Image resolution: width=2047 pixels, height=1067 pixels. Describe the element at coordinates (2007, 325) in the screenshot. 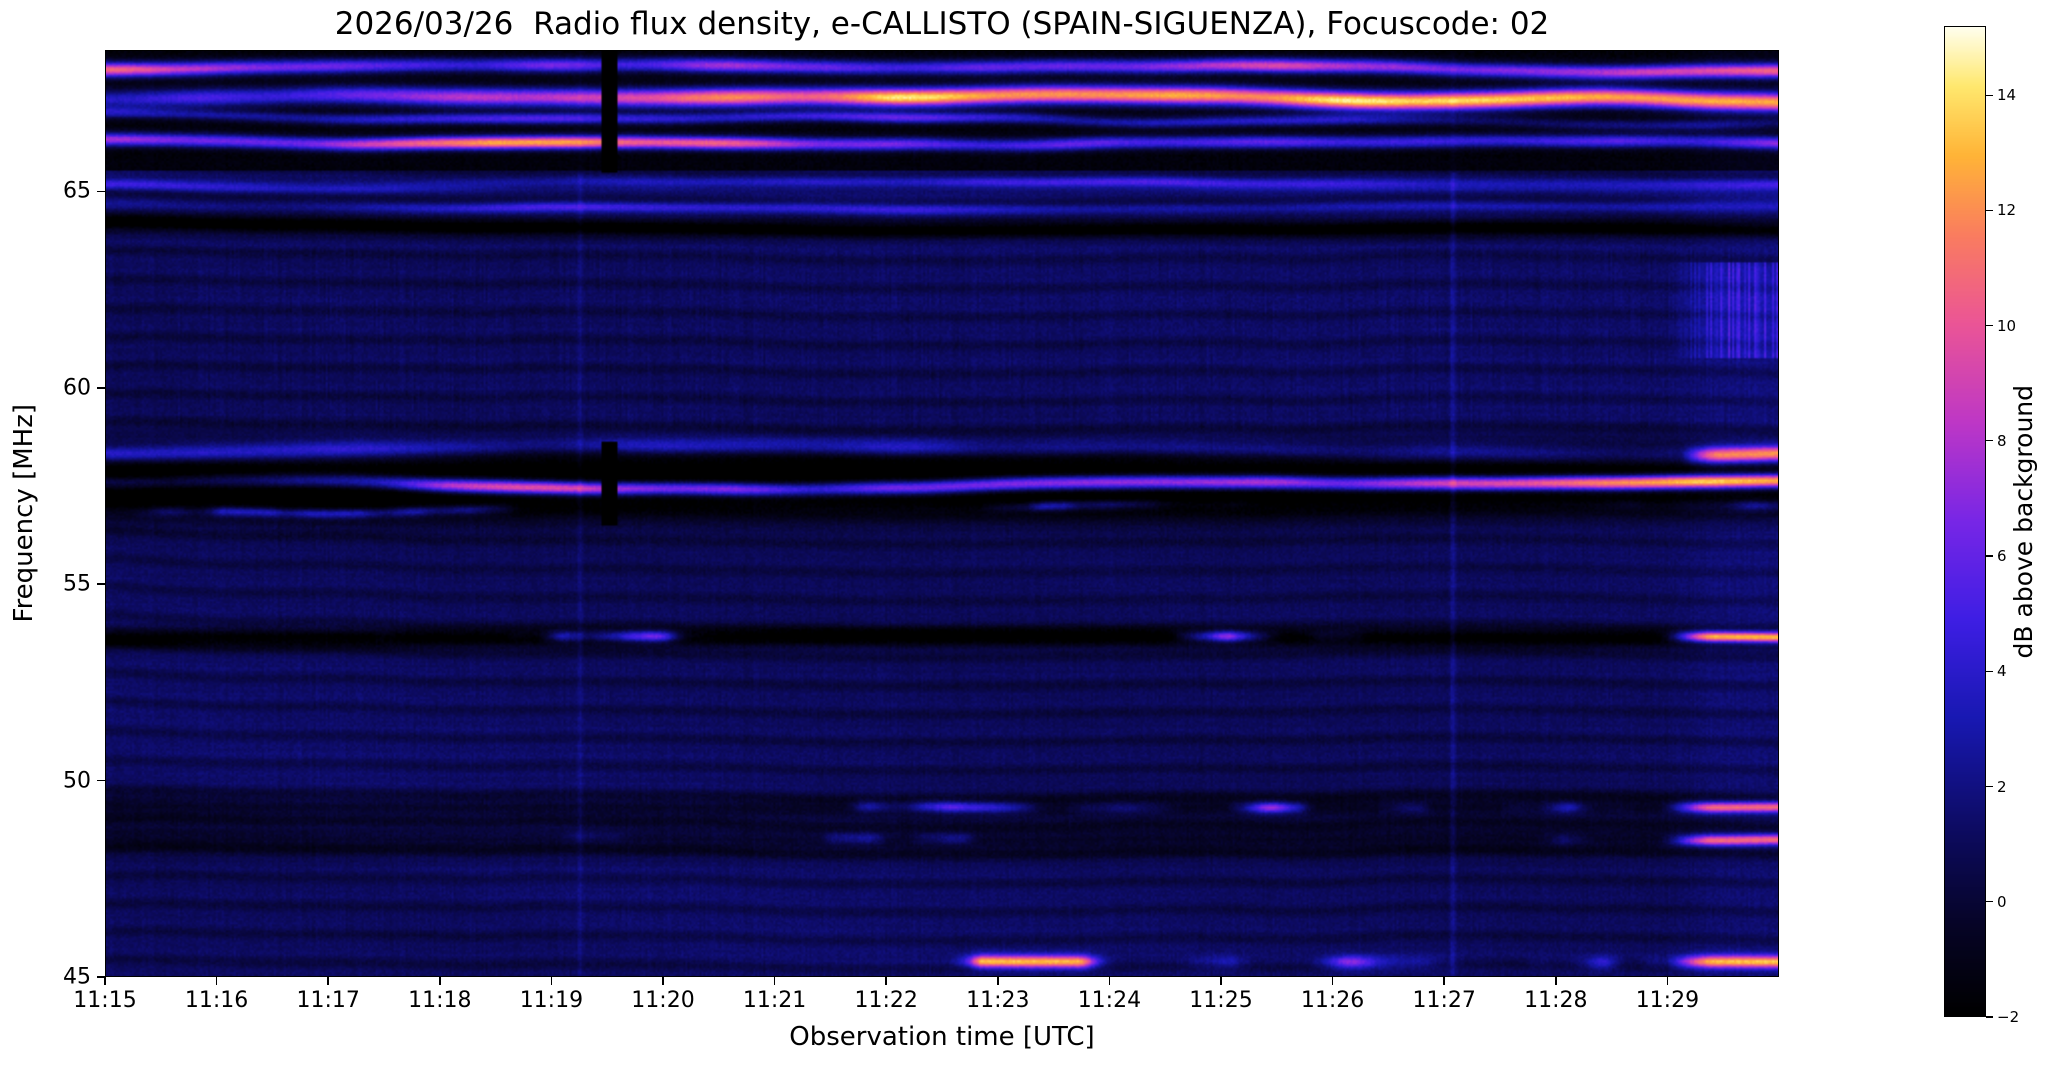

I see `colorbar-tick-label: 10` at that location.